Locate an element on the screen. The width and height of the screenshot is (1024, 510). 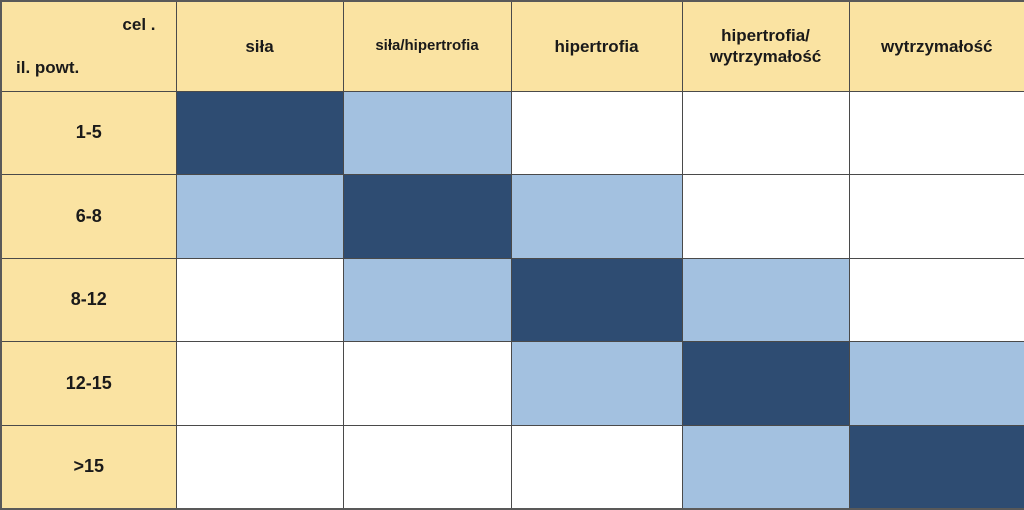
col-header-hipertrofia: hipertrofia is located at coordinates (596, 46).